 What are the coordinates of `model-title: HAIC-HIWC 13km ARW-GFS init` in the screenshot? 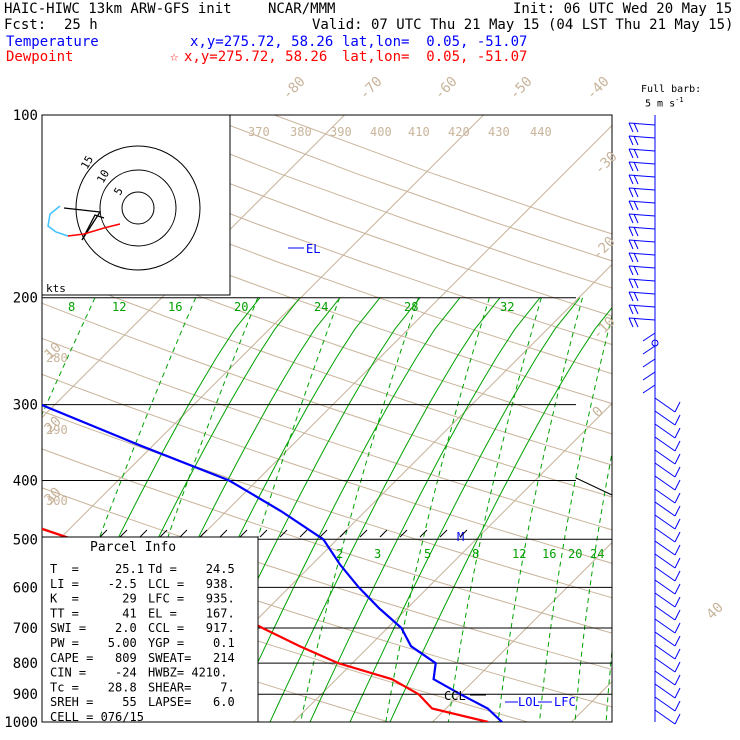 It's located at (118, 9).